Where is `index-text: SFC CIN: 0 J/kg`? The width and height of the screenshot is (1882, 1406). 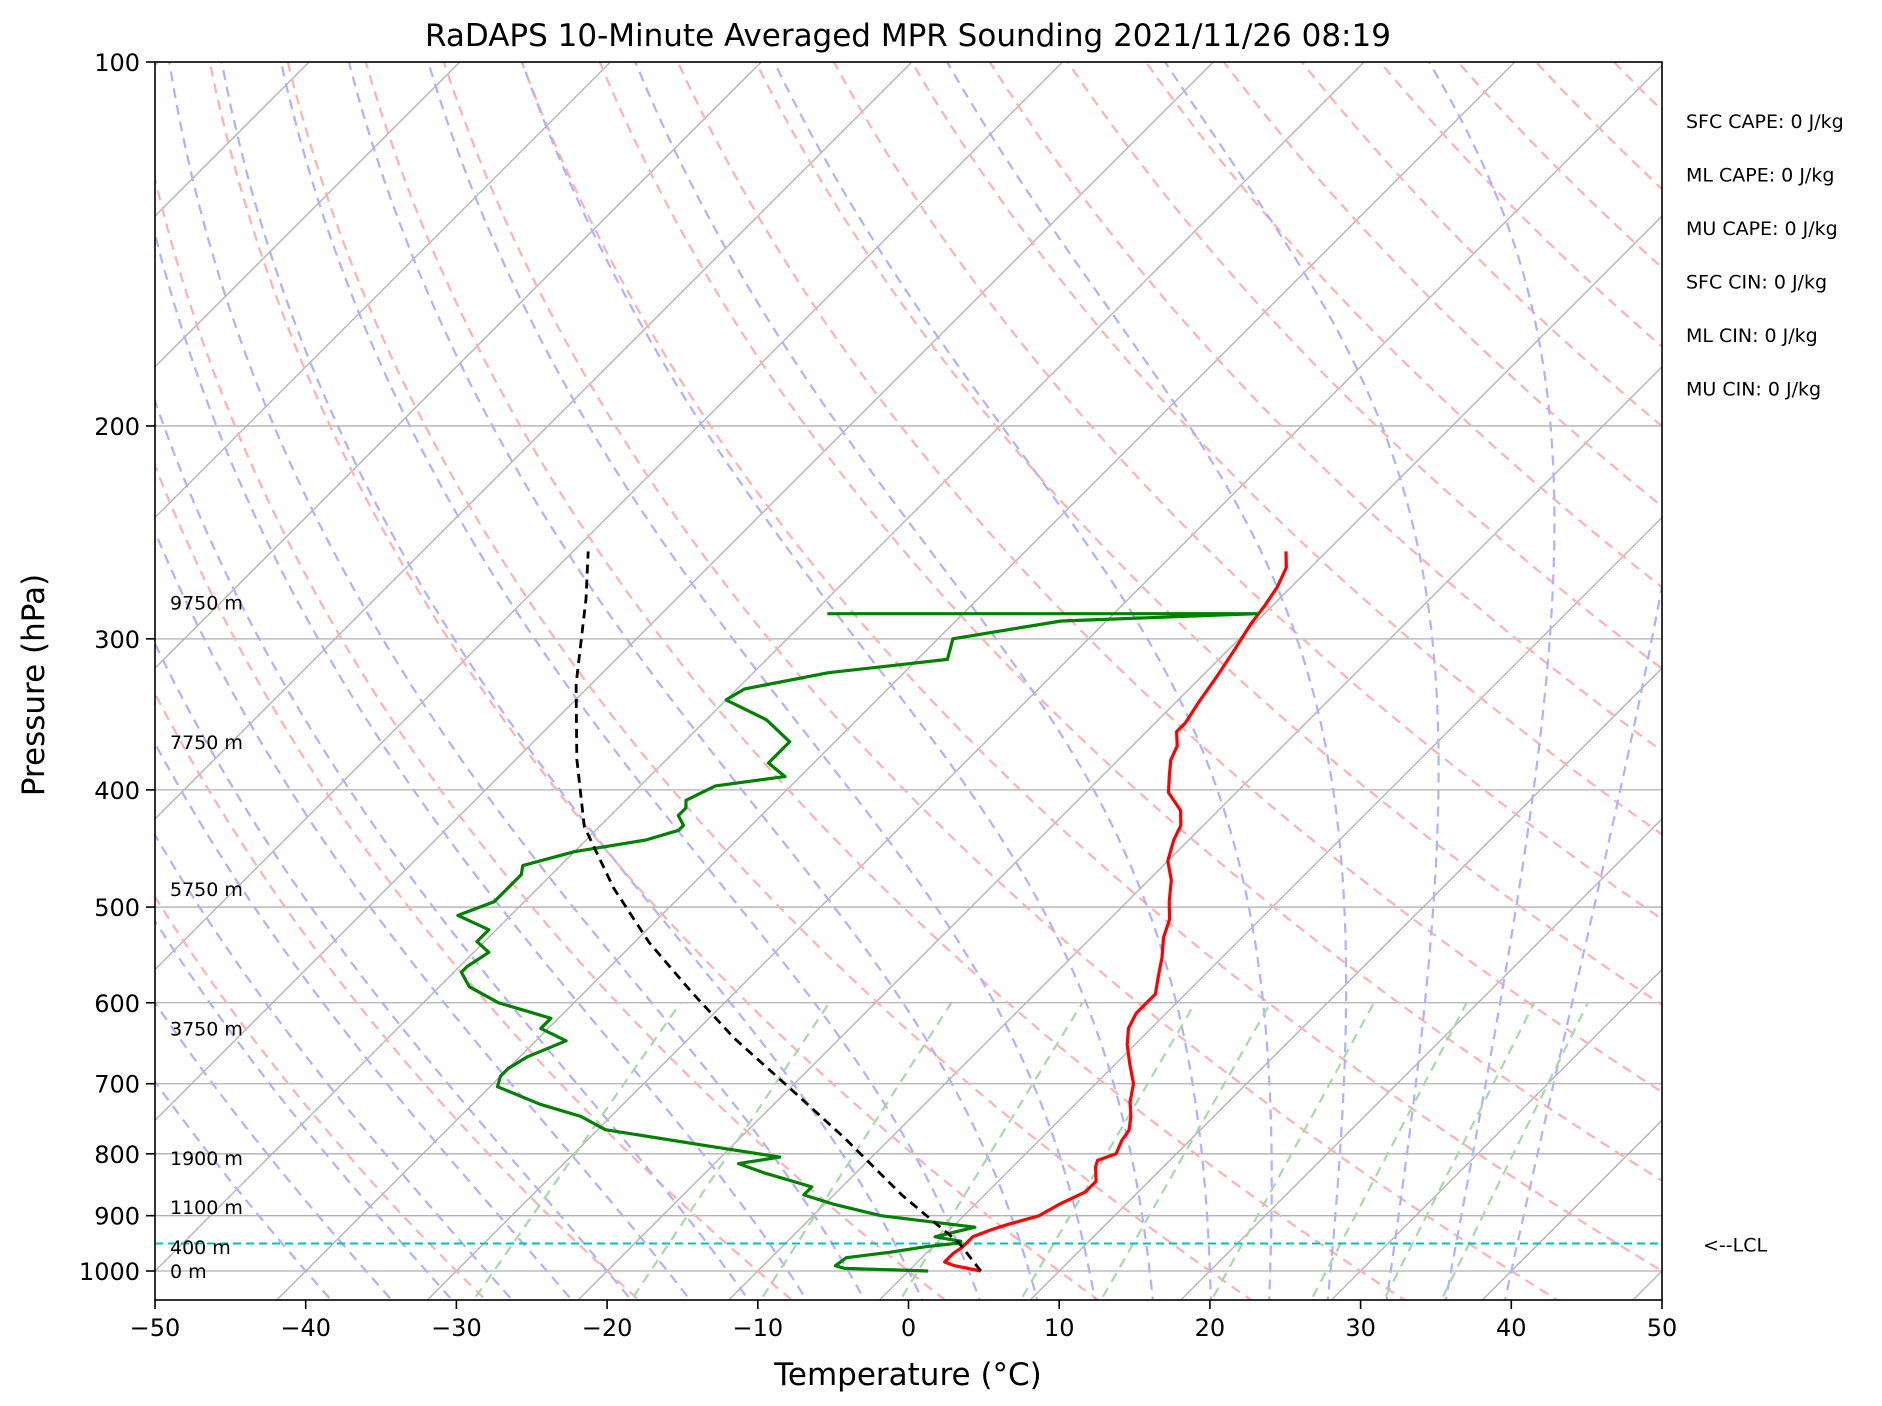
index-text: SFC CIN: 0 J/kg is located at coordinates (1756, 283).